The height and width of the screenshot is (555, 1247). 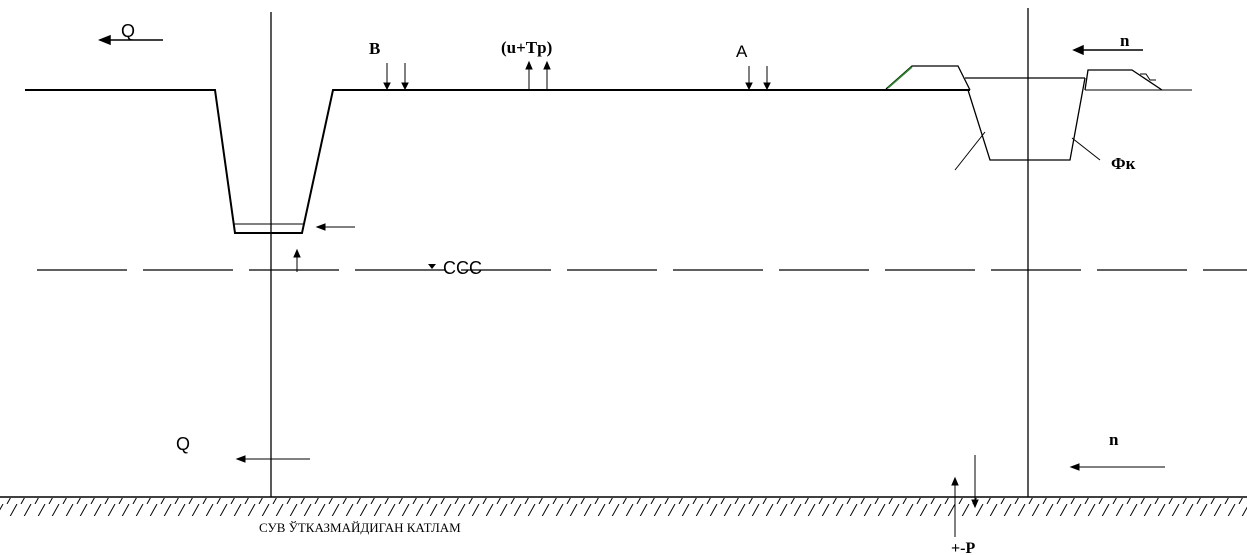 What do you see at coordinates (623, 507) in the screenshot?
I see `aquiclude-hatching` at bounding box center [623, 507].